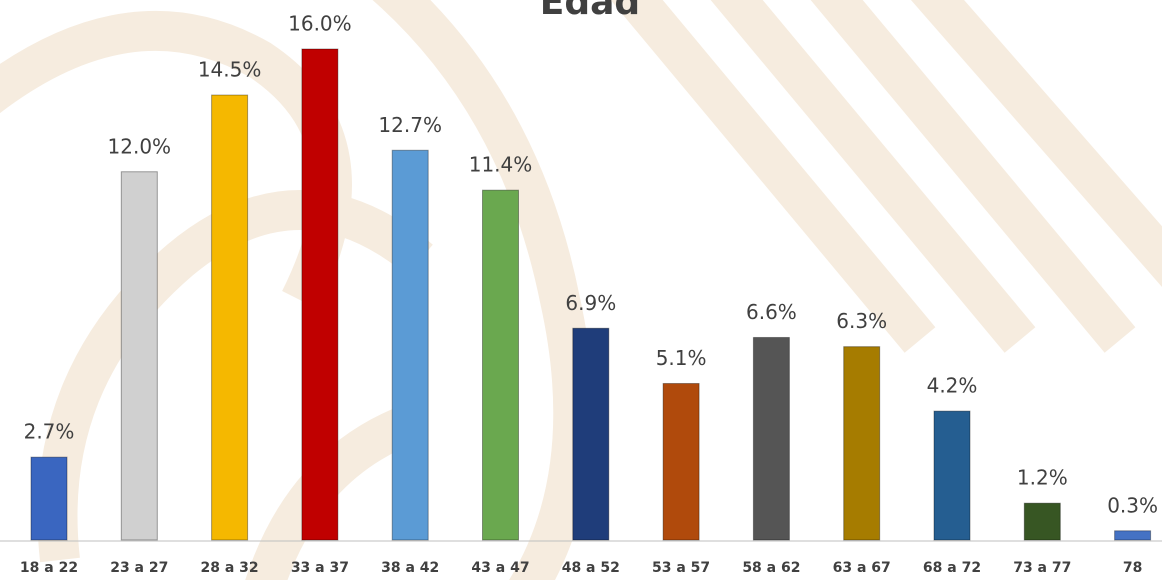 This screenshot has height=580, width=1162. I want to click on x-tick-label: 78, so click(1132, 568).